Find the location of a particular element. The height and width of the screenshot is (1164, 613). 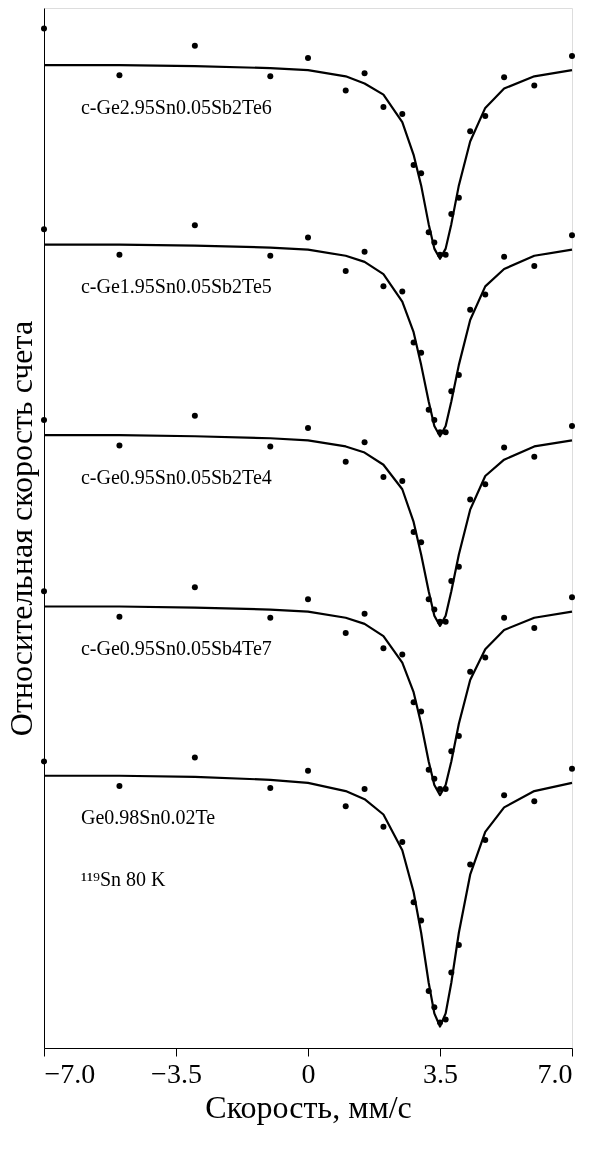

series-label: c-Ge0.95Sn0.05Sb2Te4 is located at coordinates (176, 476).